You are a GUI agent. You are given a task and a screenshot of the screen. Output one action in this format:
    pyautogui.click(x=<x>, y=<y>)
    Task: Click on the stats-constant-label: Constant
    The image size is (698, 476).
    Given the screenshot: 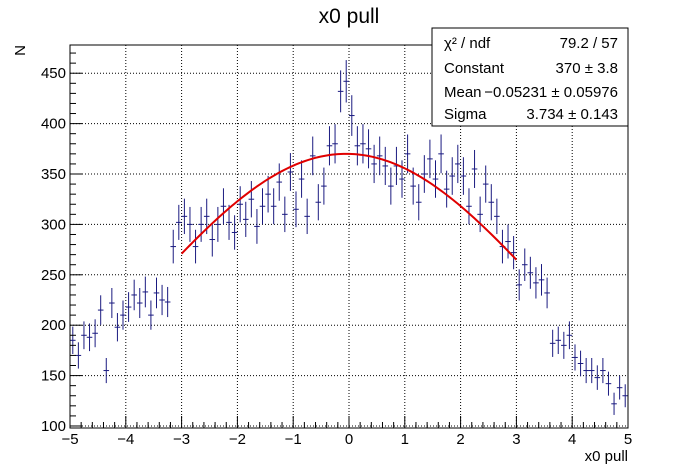 What is the action you would take?
    pyautogui.click(x=474, y=68)
    